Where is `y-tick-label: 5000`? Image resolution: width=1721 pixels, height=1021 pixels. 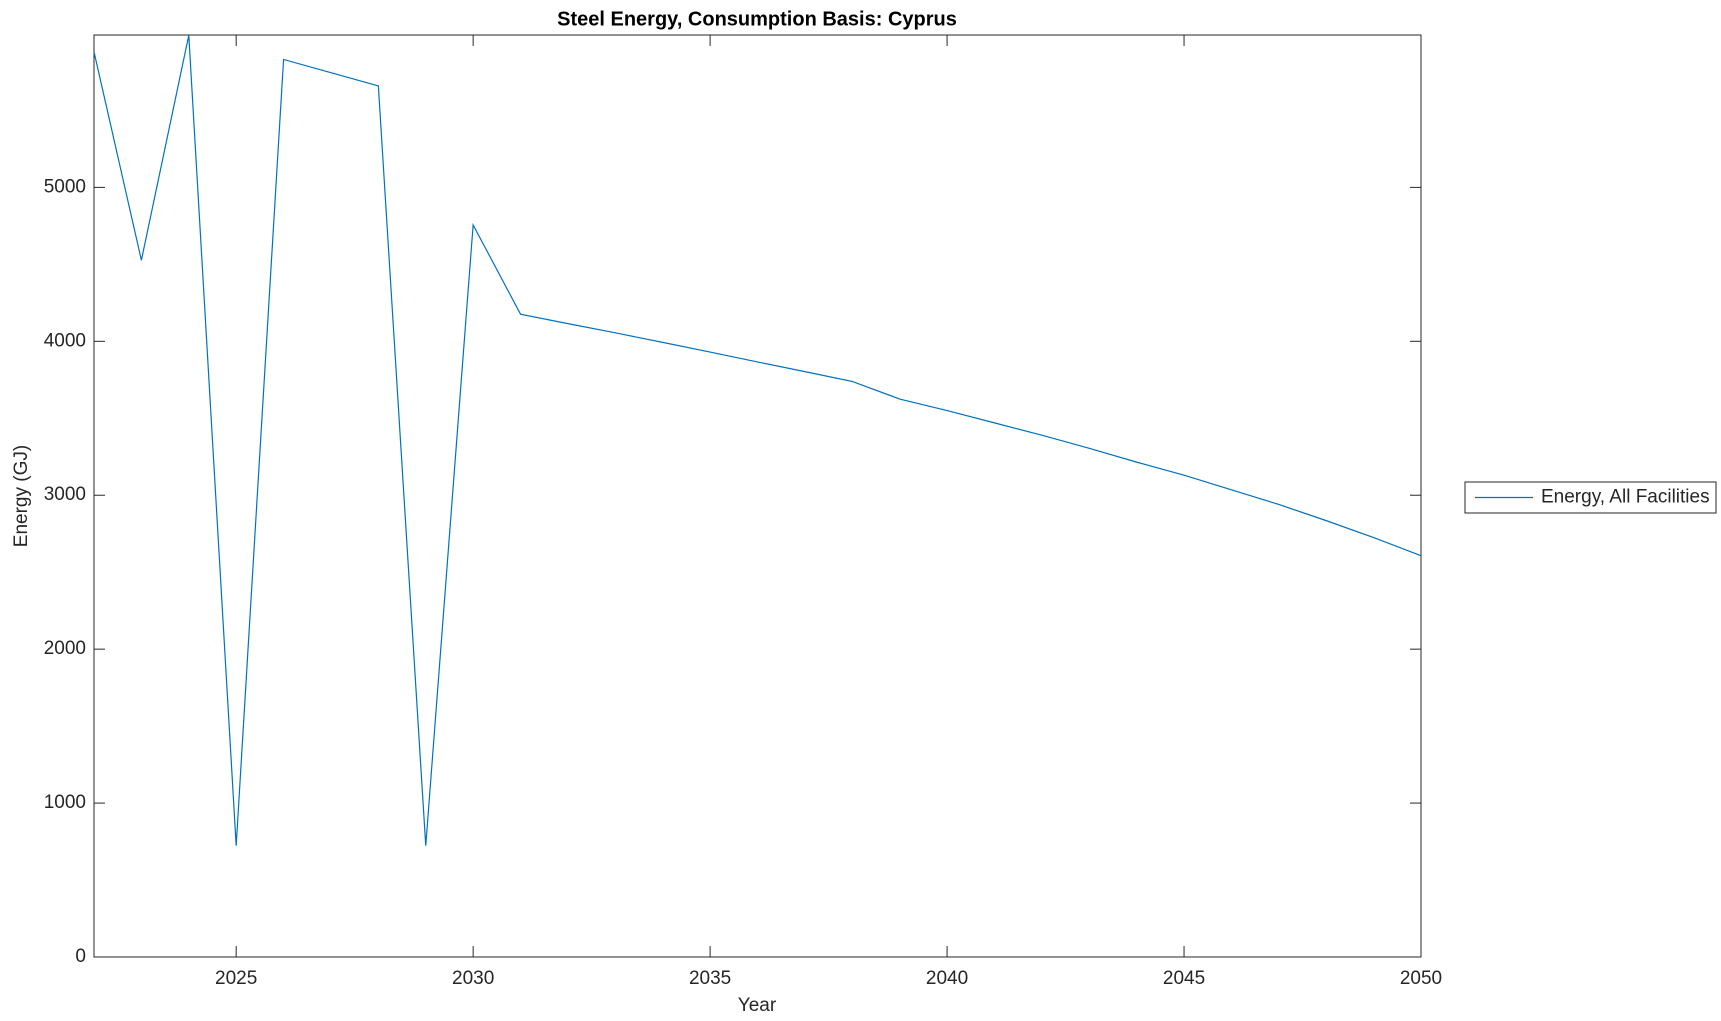 y-tick-label: 5000 is located at coordinates (65, 186).